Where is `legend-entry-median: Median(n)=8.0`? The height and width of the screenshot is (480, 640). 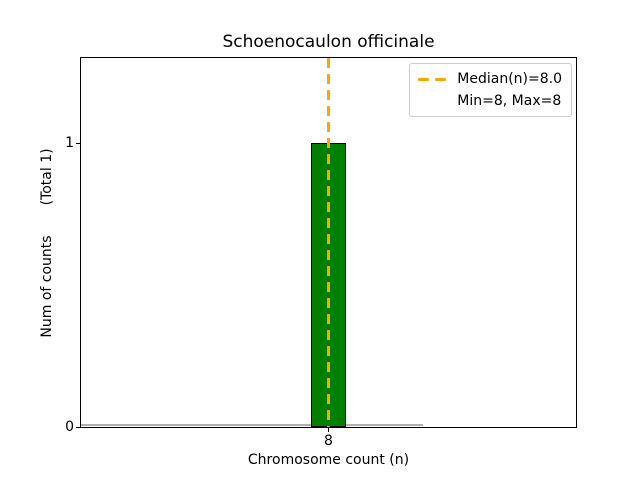 legend-entry-median: Median(n)=8.0 is located at coordinates (490, 79).